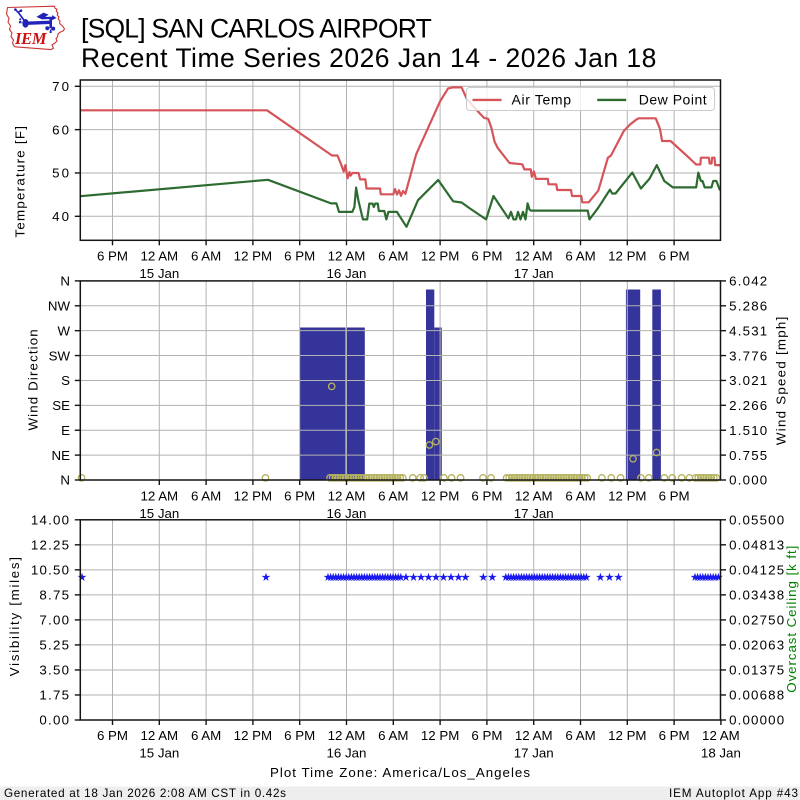 The width and height of the screenshot is (800, 800). I want to click on svg-text: 0.000, so click(748, 480).